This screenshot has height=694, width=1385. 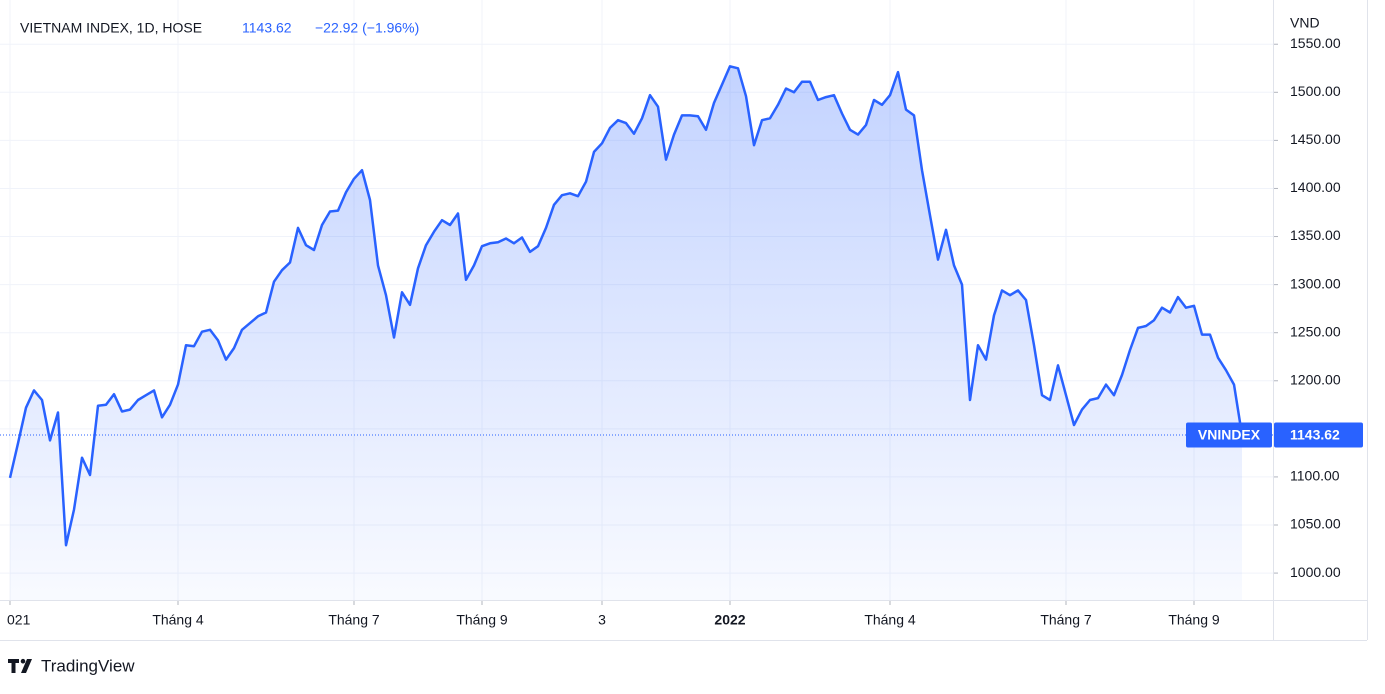 I want to click on y-unit: VND, so click(x=1305, y=23).